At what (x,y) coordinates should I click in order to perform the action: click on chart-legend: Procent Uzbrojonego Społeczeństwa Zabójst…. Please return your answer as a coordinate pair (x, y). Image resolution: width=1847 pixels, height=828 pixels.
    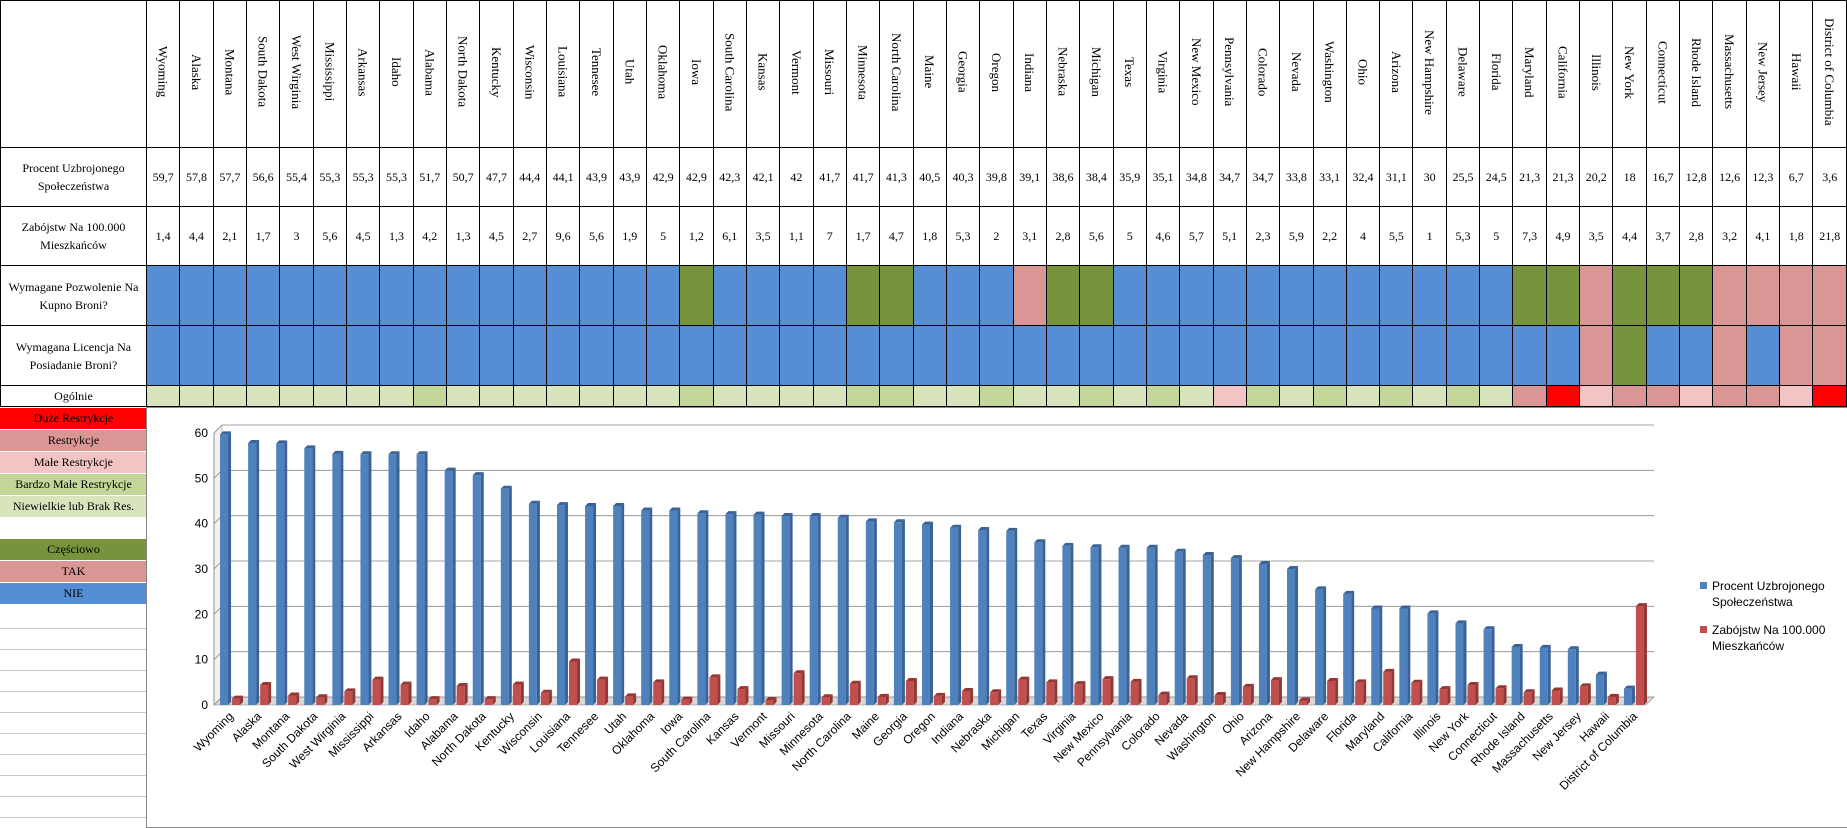
    Looking at the image, I should click on (1773, 622).